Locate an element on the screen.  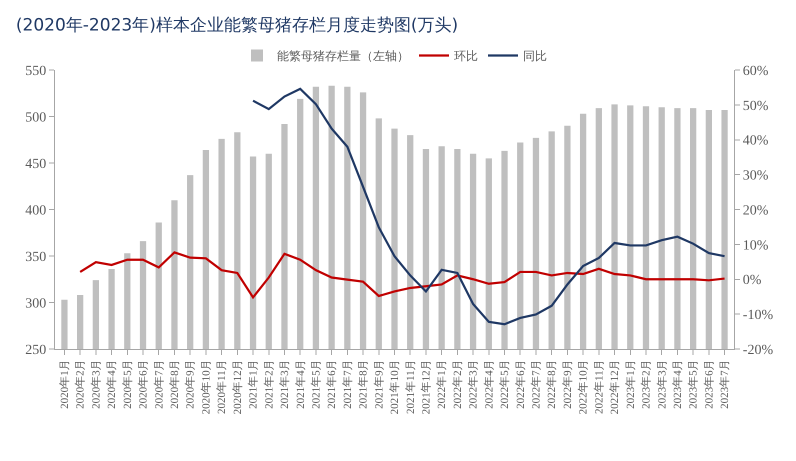
y2-tick-label: 50% is located at coordinates (755, 106).